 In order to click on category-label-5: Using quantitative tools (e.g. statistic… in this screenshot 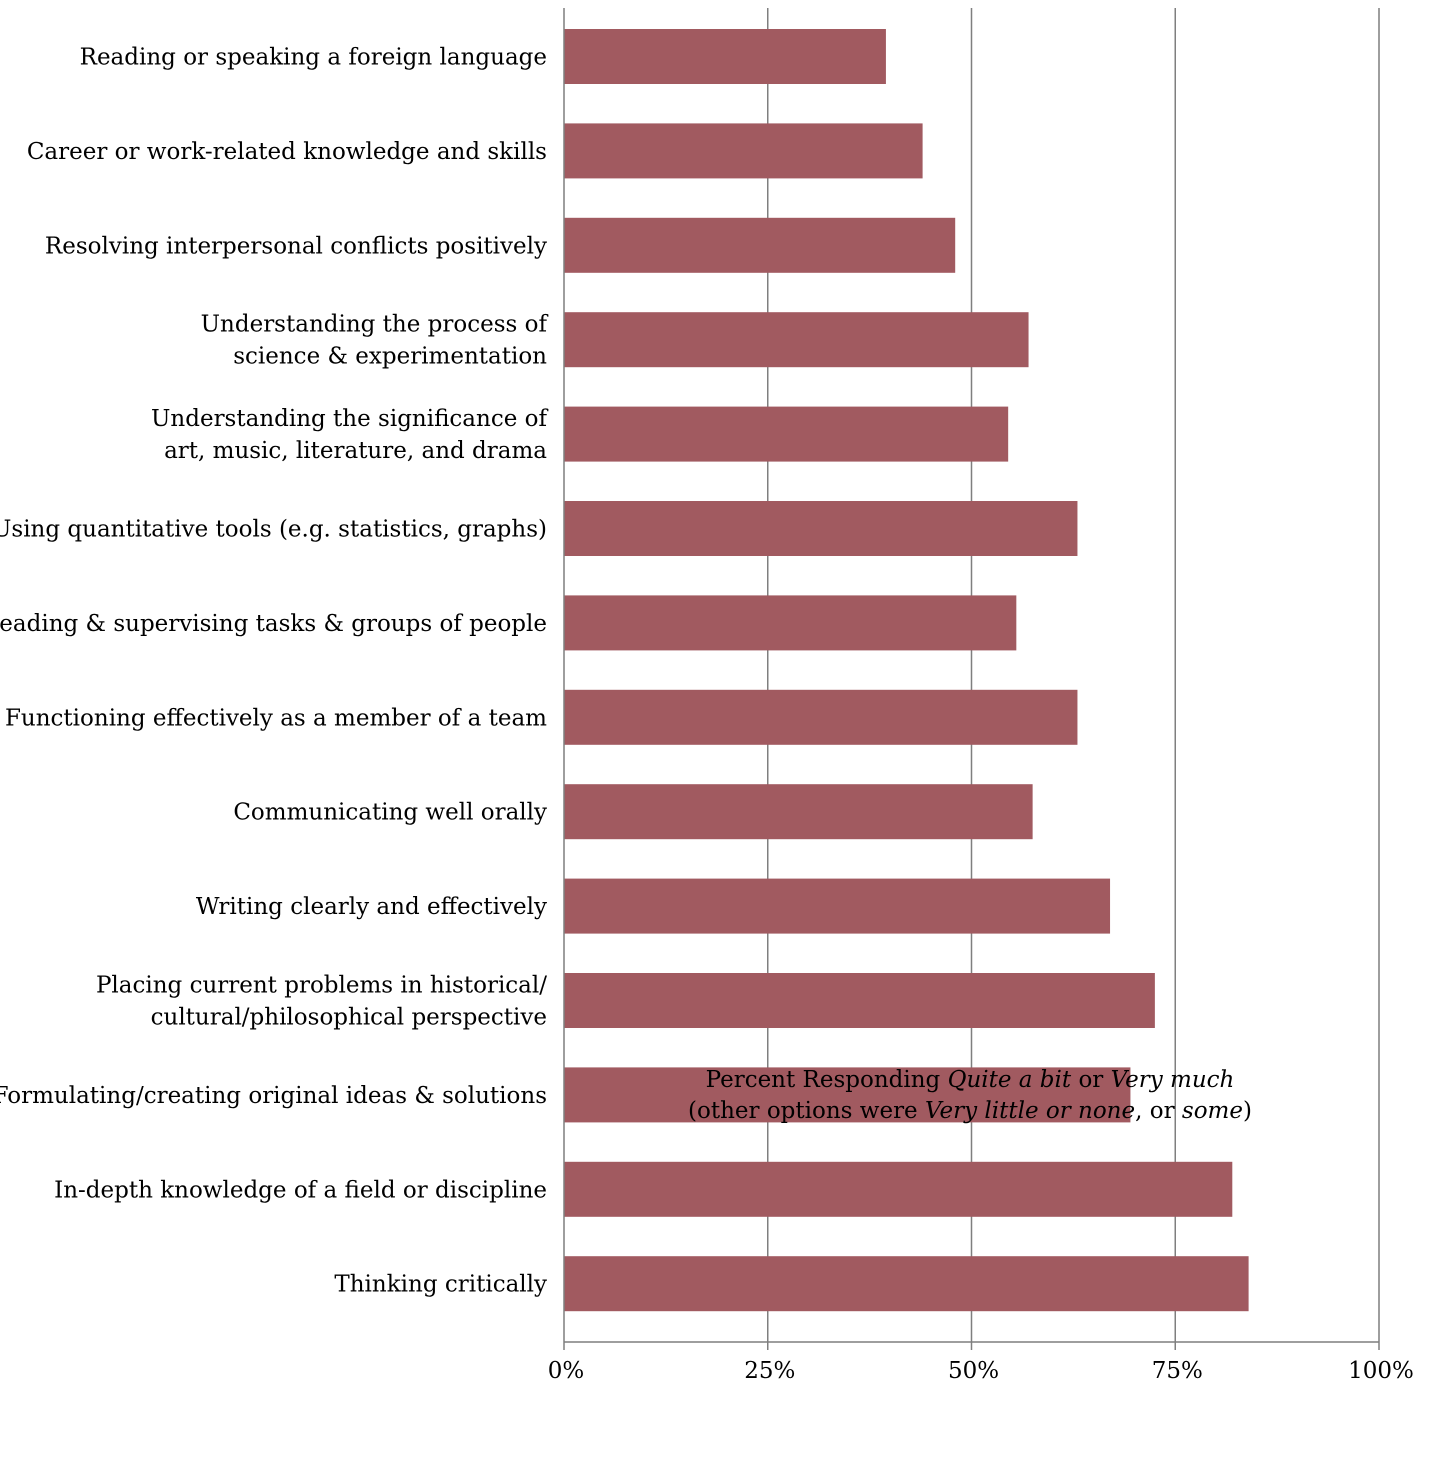, I will do `click(273, 530)`.